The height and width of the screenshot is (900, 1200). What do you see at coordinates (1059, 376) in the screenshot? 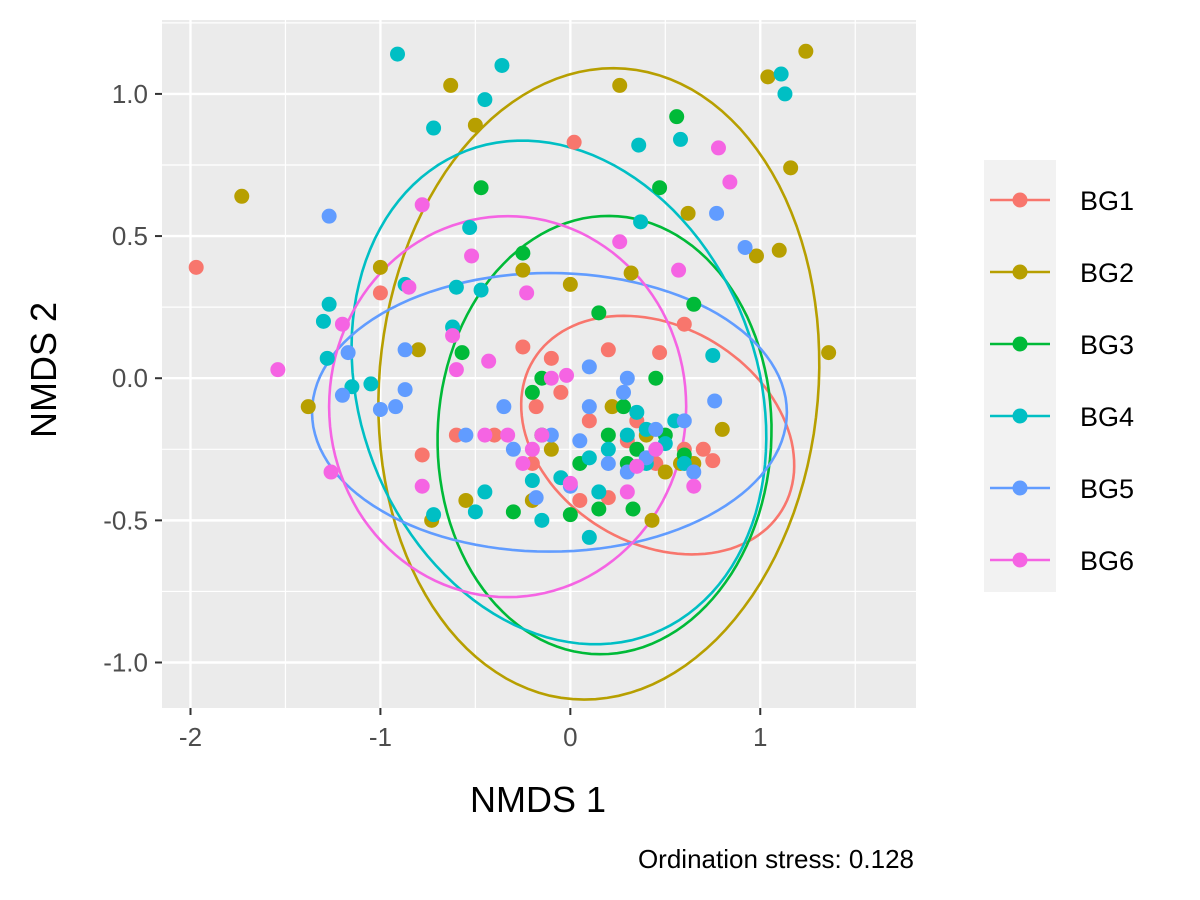
I see `legend: BG1 BG2 BG3 BG4 BG5 BG6` at bounding box center [1059, 376].